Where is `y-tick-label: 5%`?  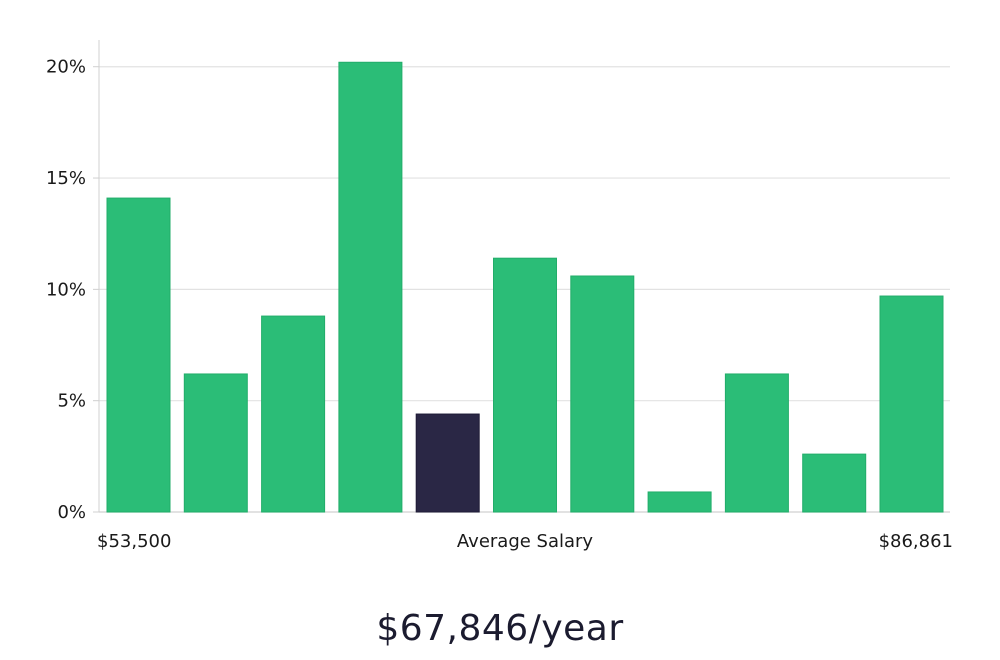
y-tick-label: 5% is located at coordinates (71, 401).